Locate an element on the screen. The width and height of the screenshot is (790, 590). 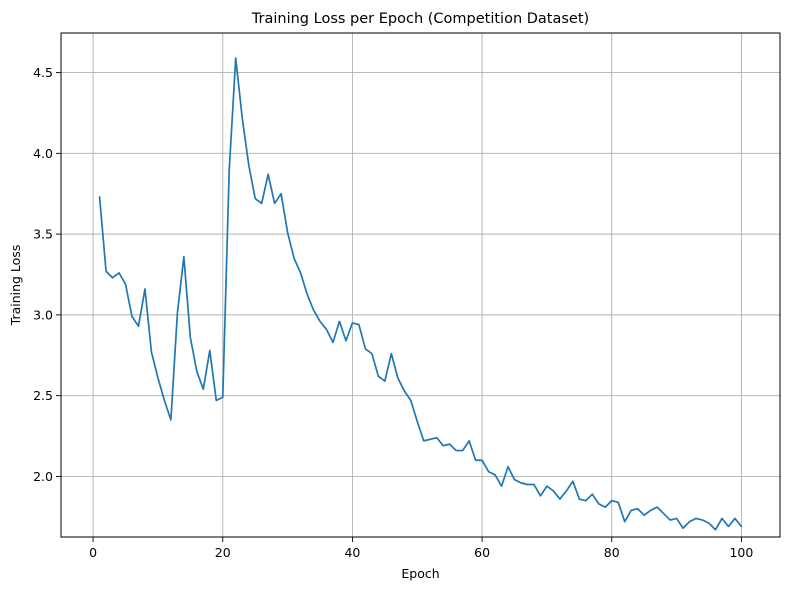
x-tick-label: 40 is located at coordinates (352, 552).